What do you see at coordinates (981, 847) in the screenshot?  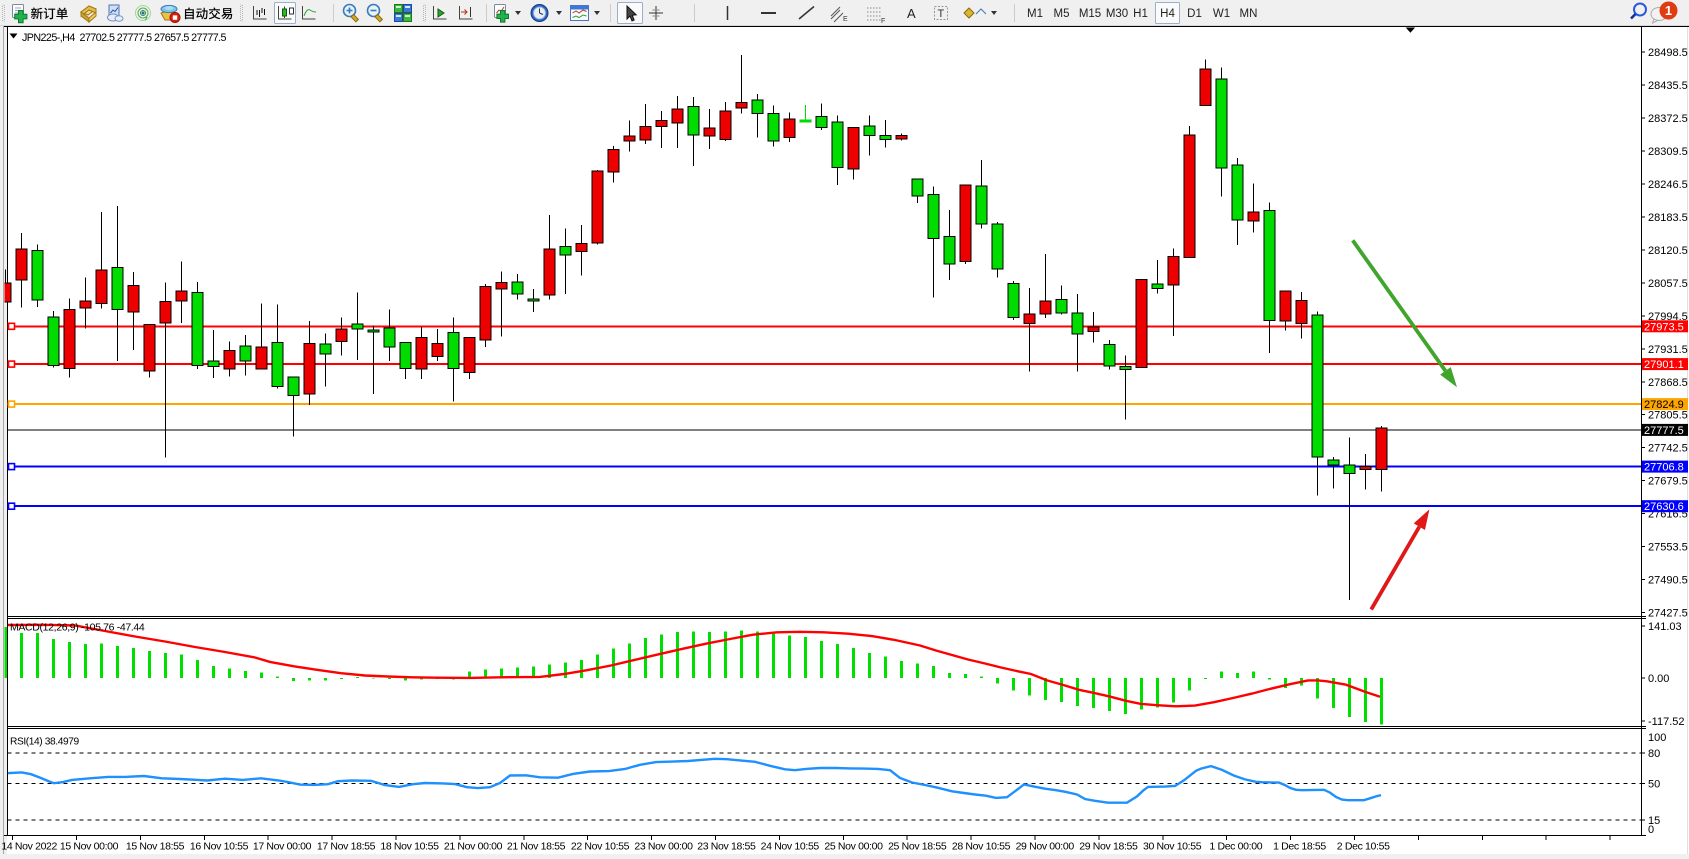 I see `svg-text: 28 Nov 10:55` at bounding box center [981, 847].